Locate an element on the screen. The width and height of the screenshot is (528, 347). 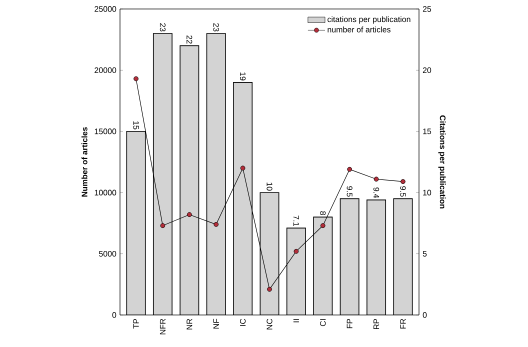
y-tick-label: 25000 is located at coordinates (105, 9).